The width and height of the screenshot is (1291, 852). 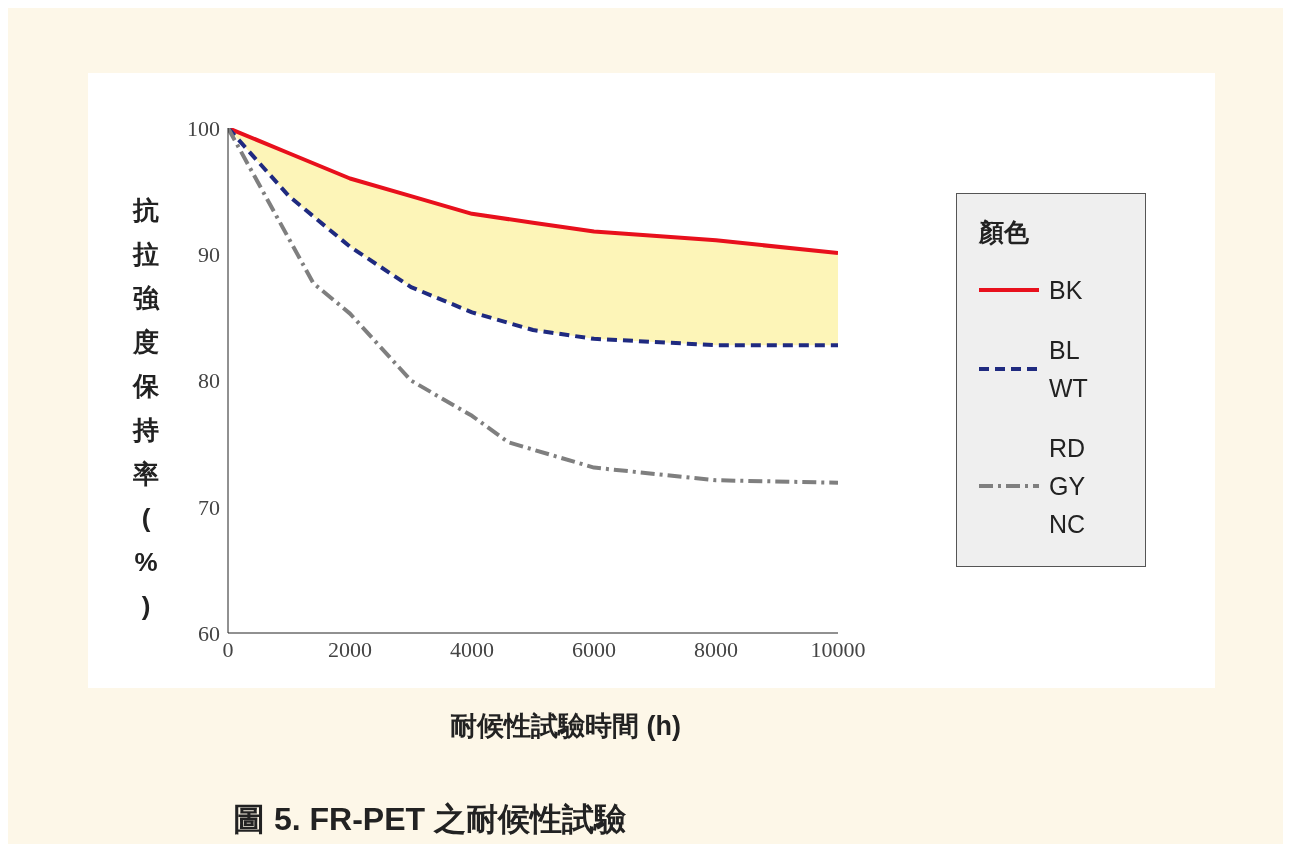 What do you see at coordinates (209, 381) in the screenshot?
I see `y-tick-label: 80` at bounding box center [209, 381].